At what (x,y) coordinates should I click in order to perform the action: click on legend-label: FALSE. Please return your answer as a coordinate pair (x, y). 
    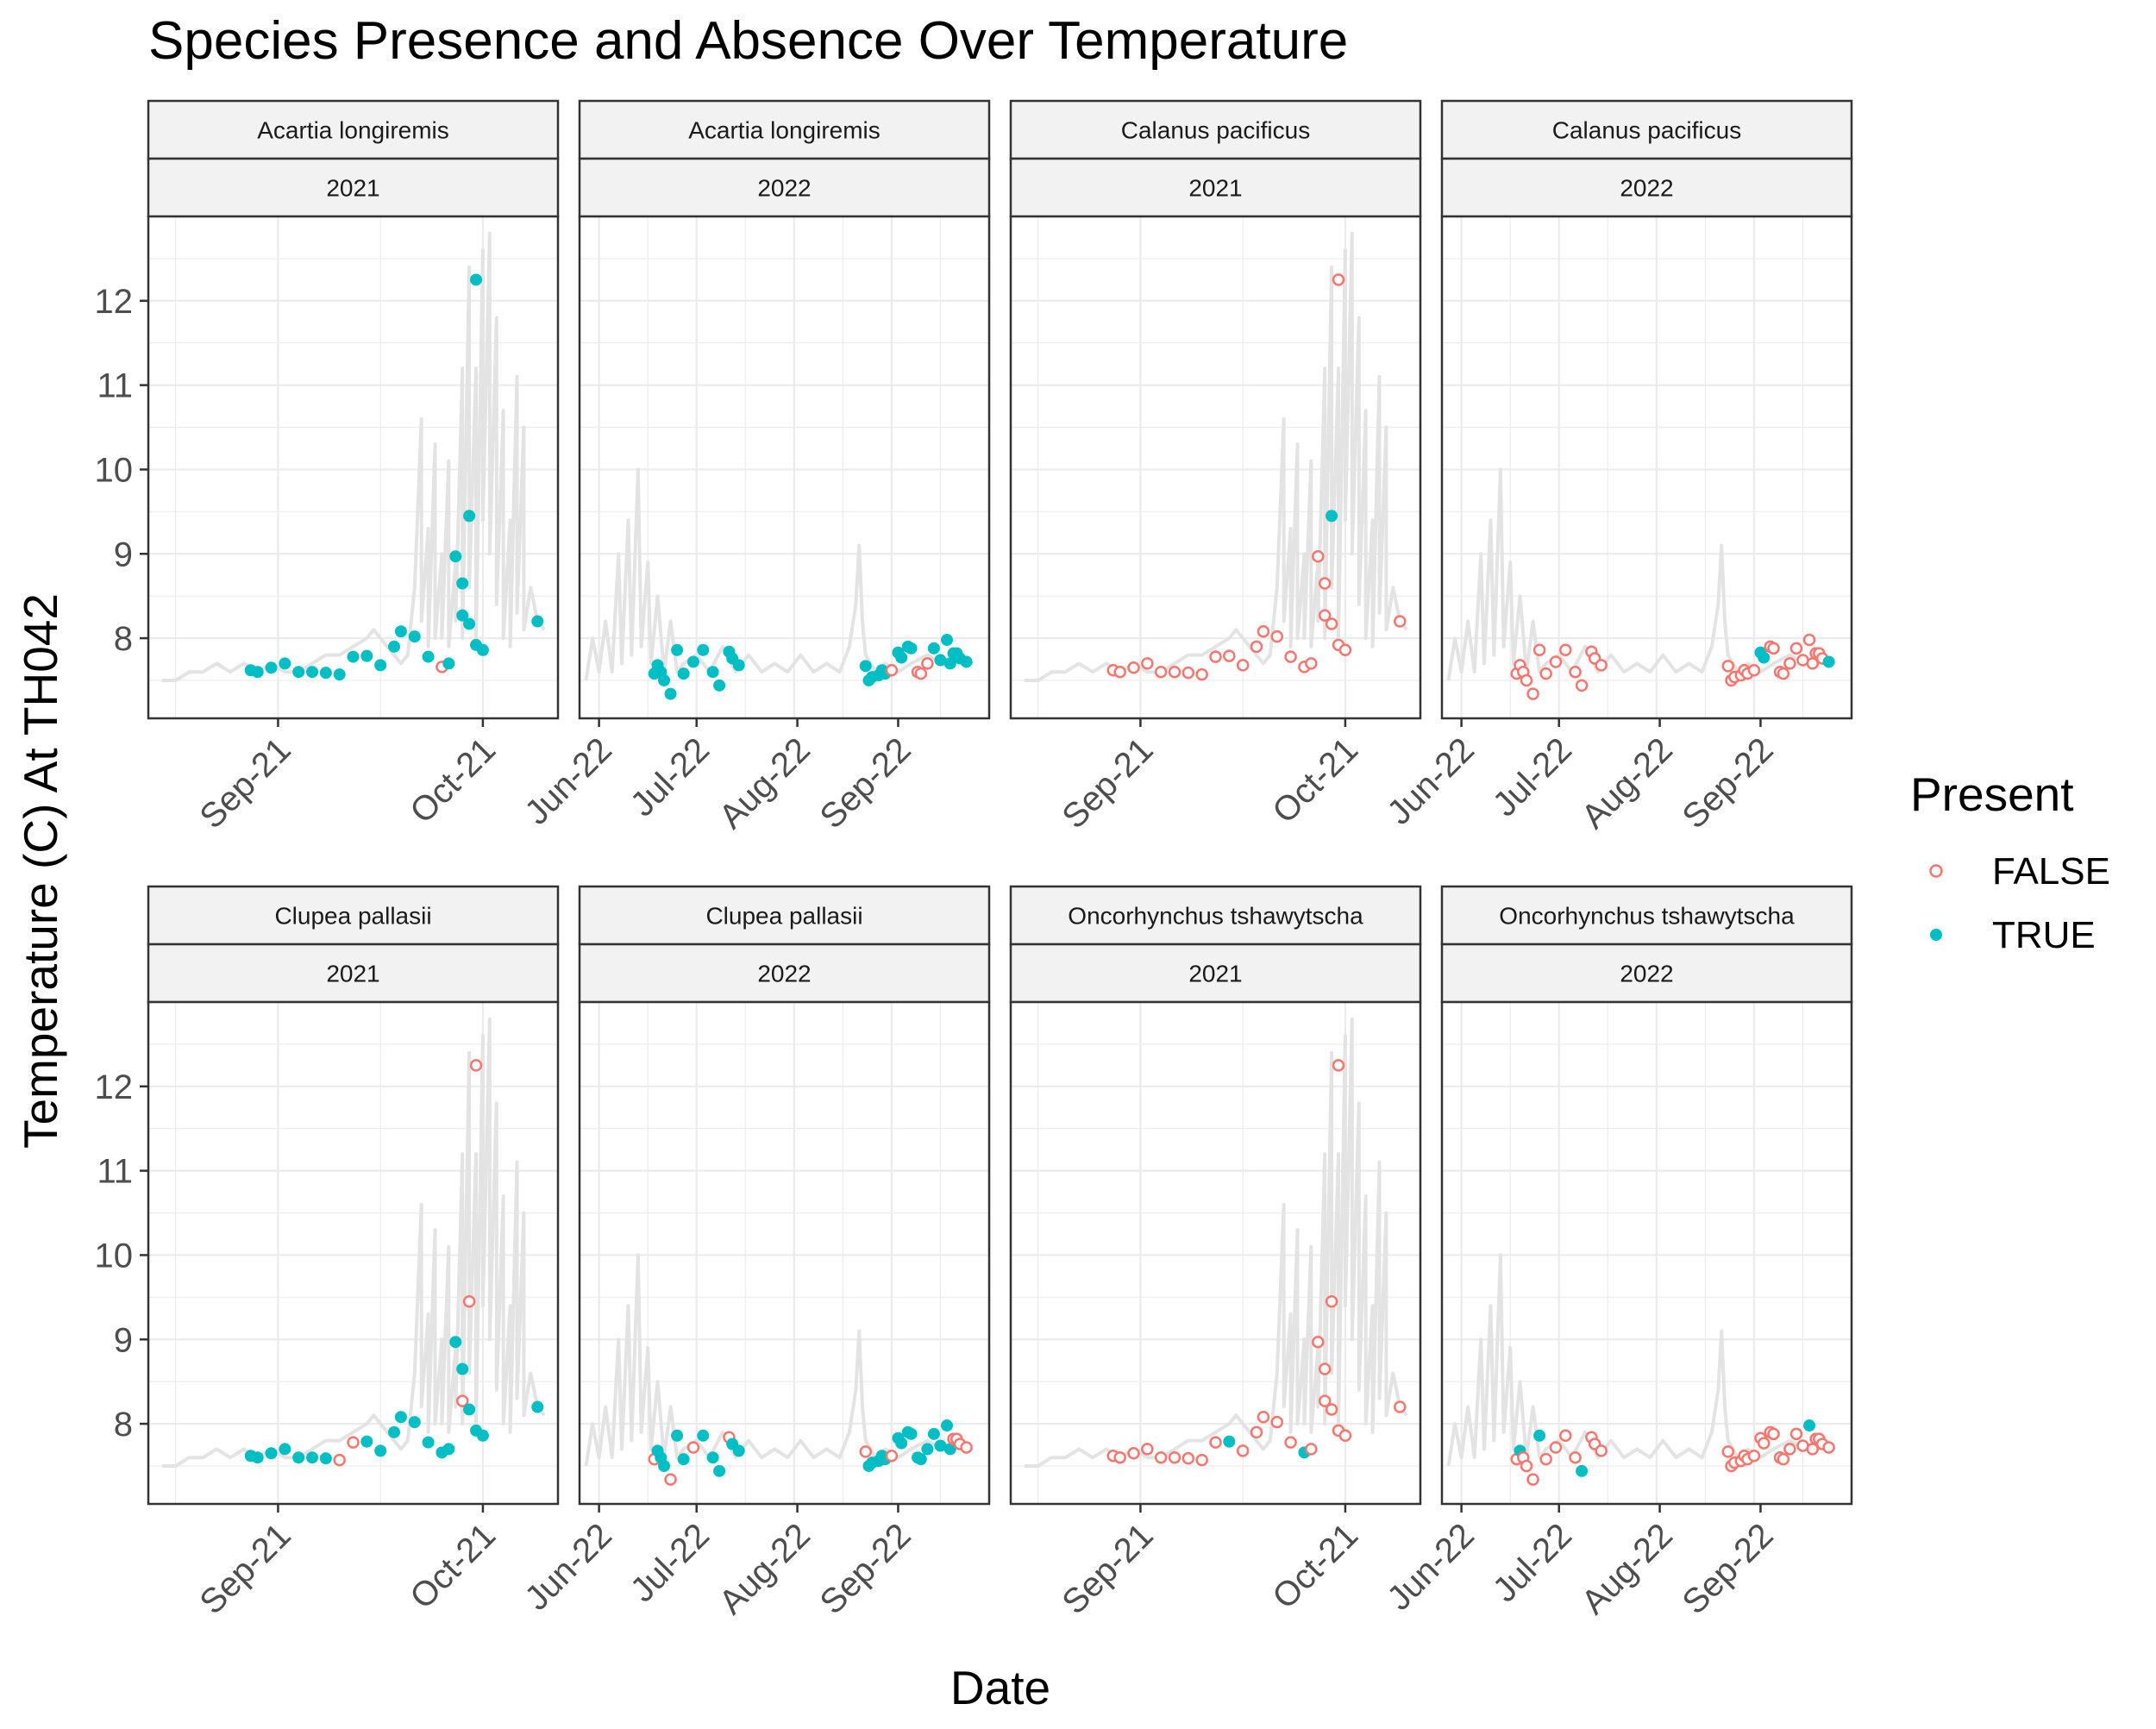
    Looking at the image, I should click on (2051, 872).